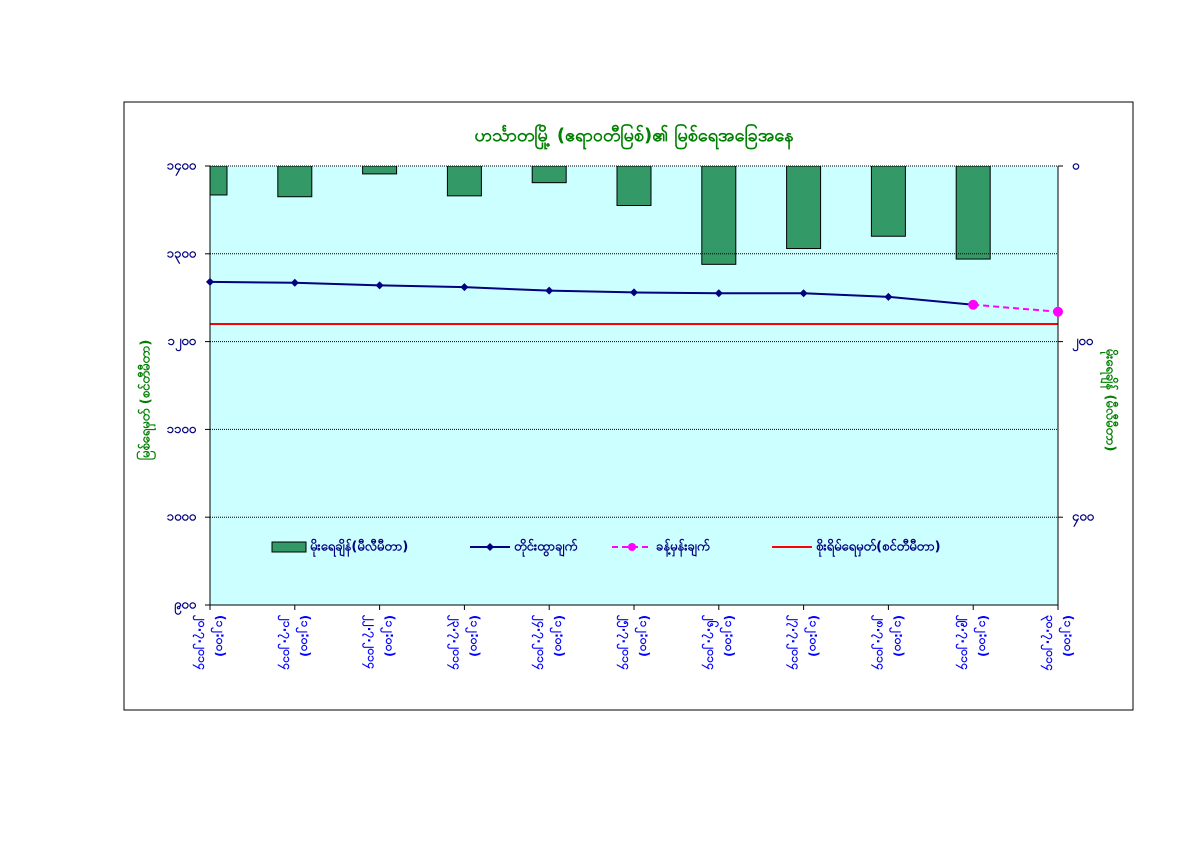  Describe the element at coordinates (289, 547) in the screenshot. I see `legend-swatch` at that location.